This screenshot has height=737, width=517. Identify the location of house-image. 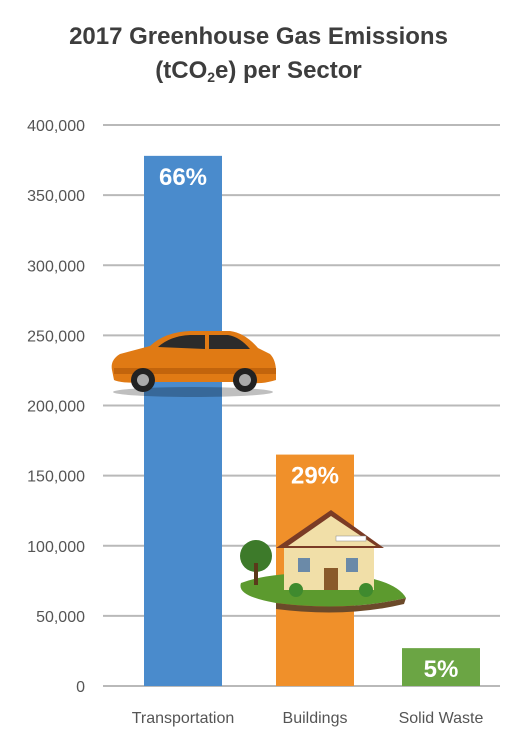
(323, 561).